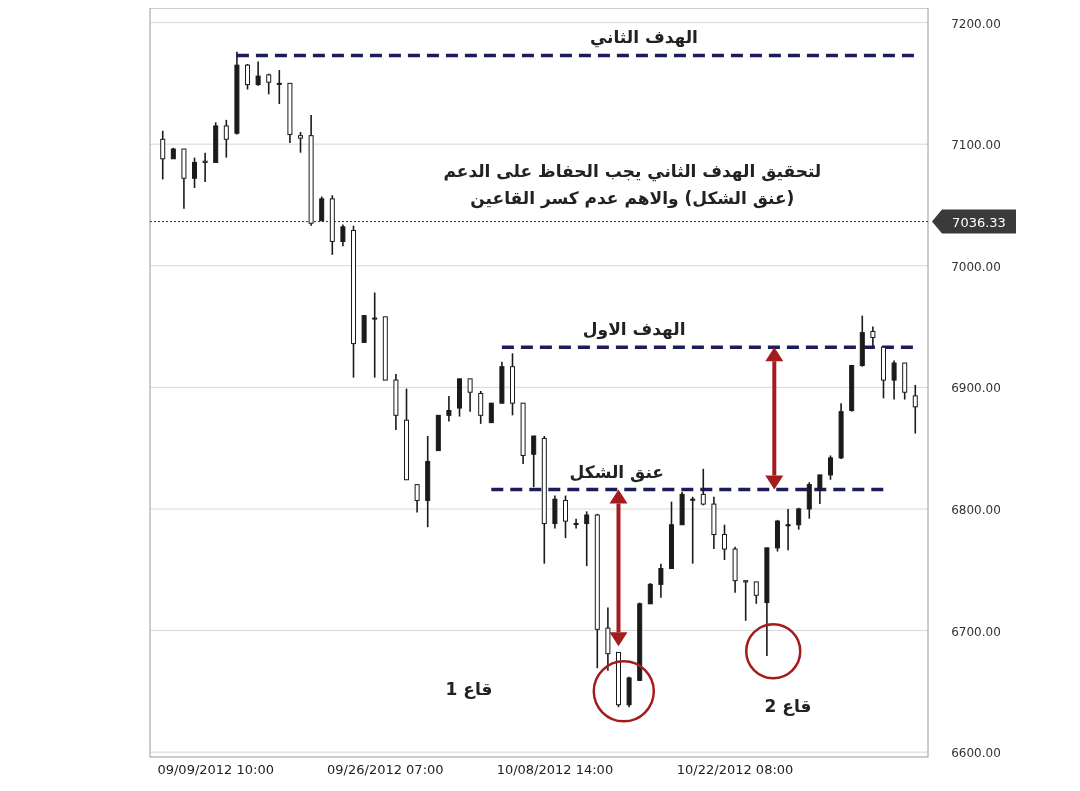 Image resolution: width=1080 pixels, height=791 pixels. What do you see at coordinates (976, 23) in the screenshot?
I see `y-tick-label: 7200.00` at bounding box center [976, 23].